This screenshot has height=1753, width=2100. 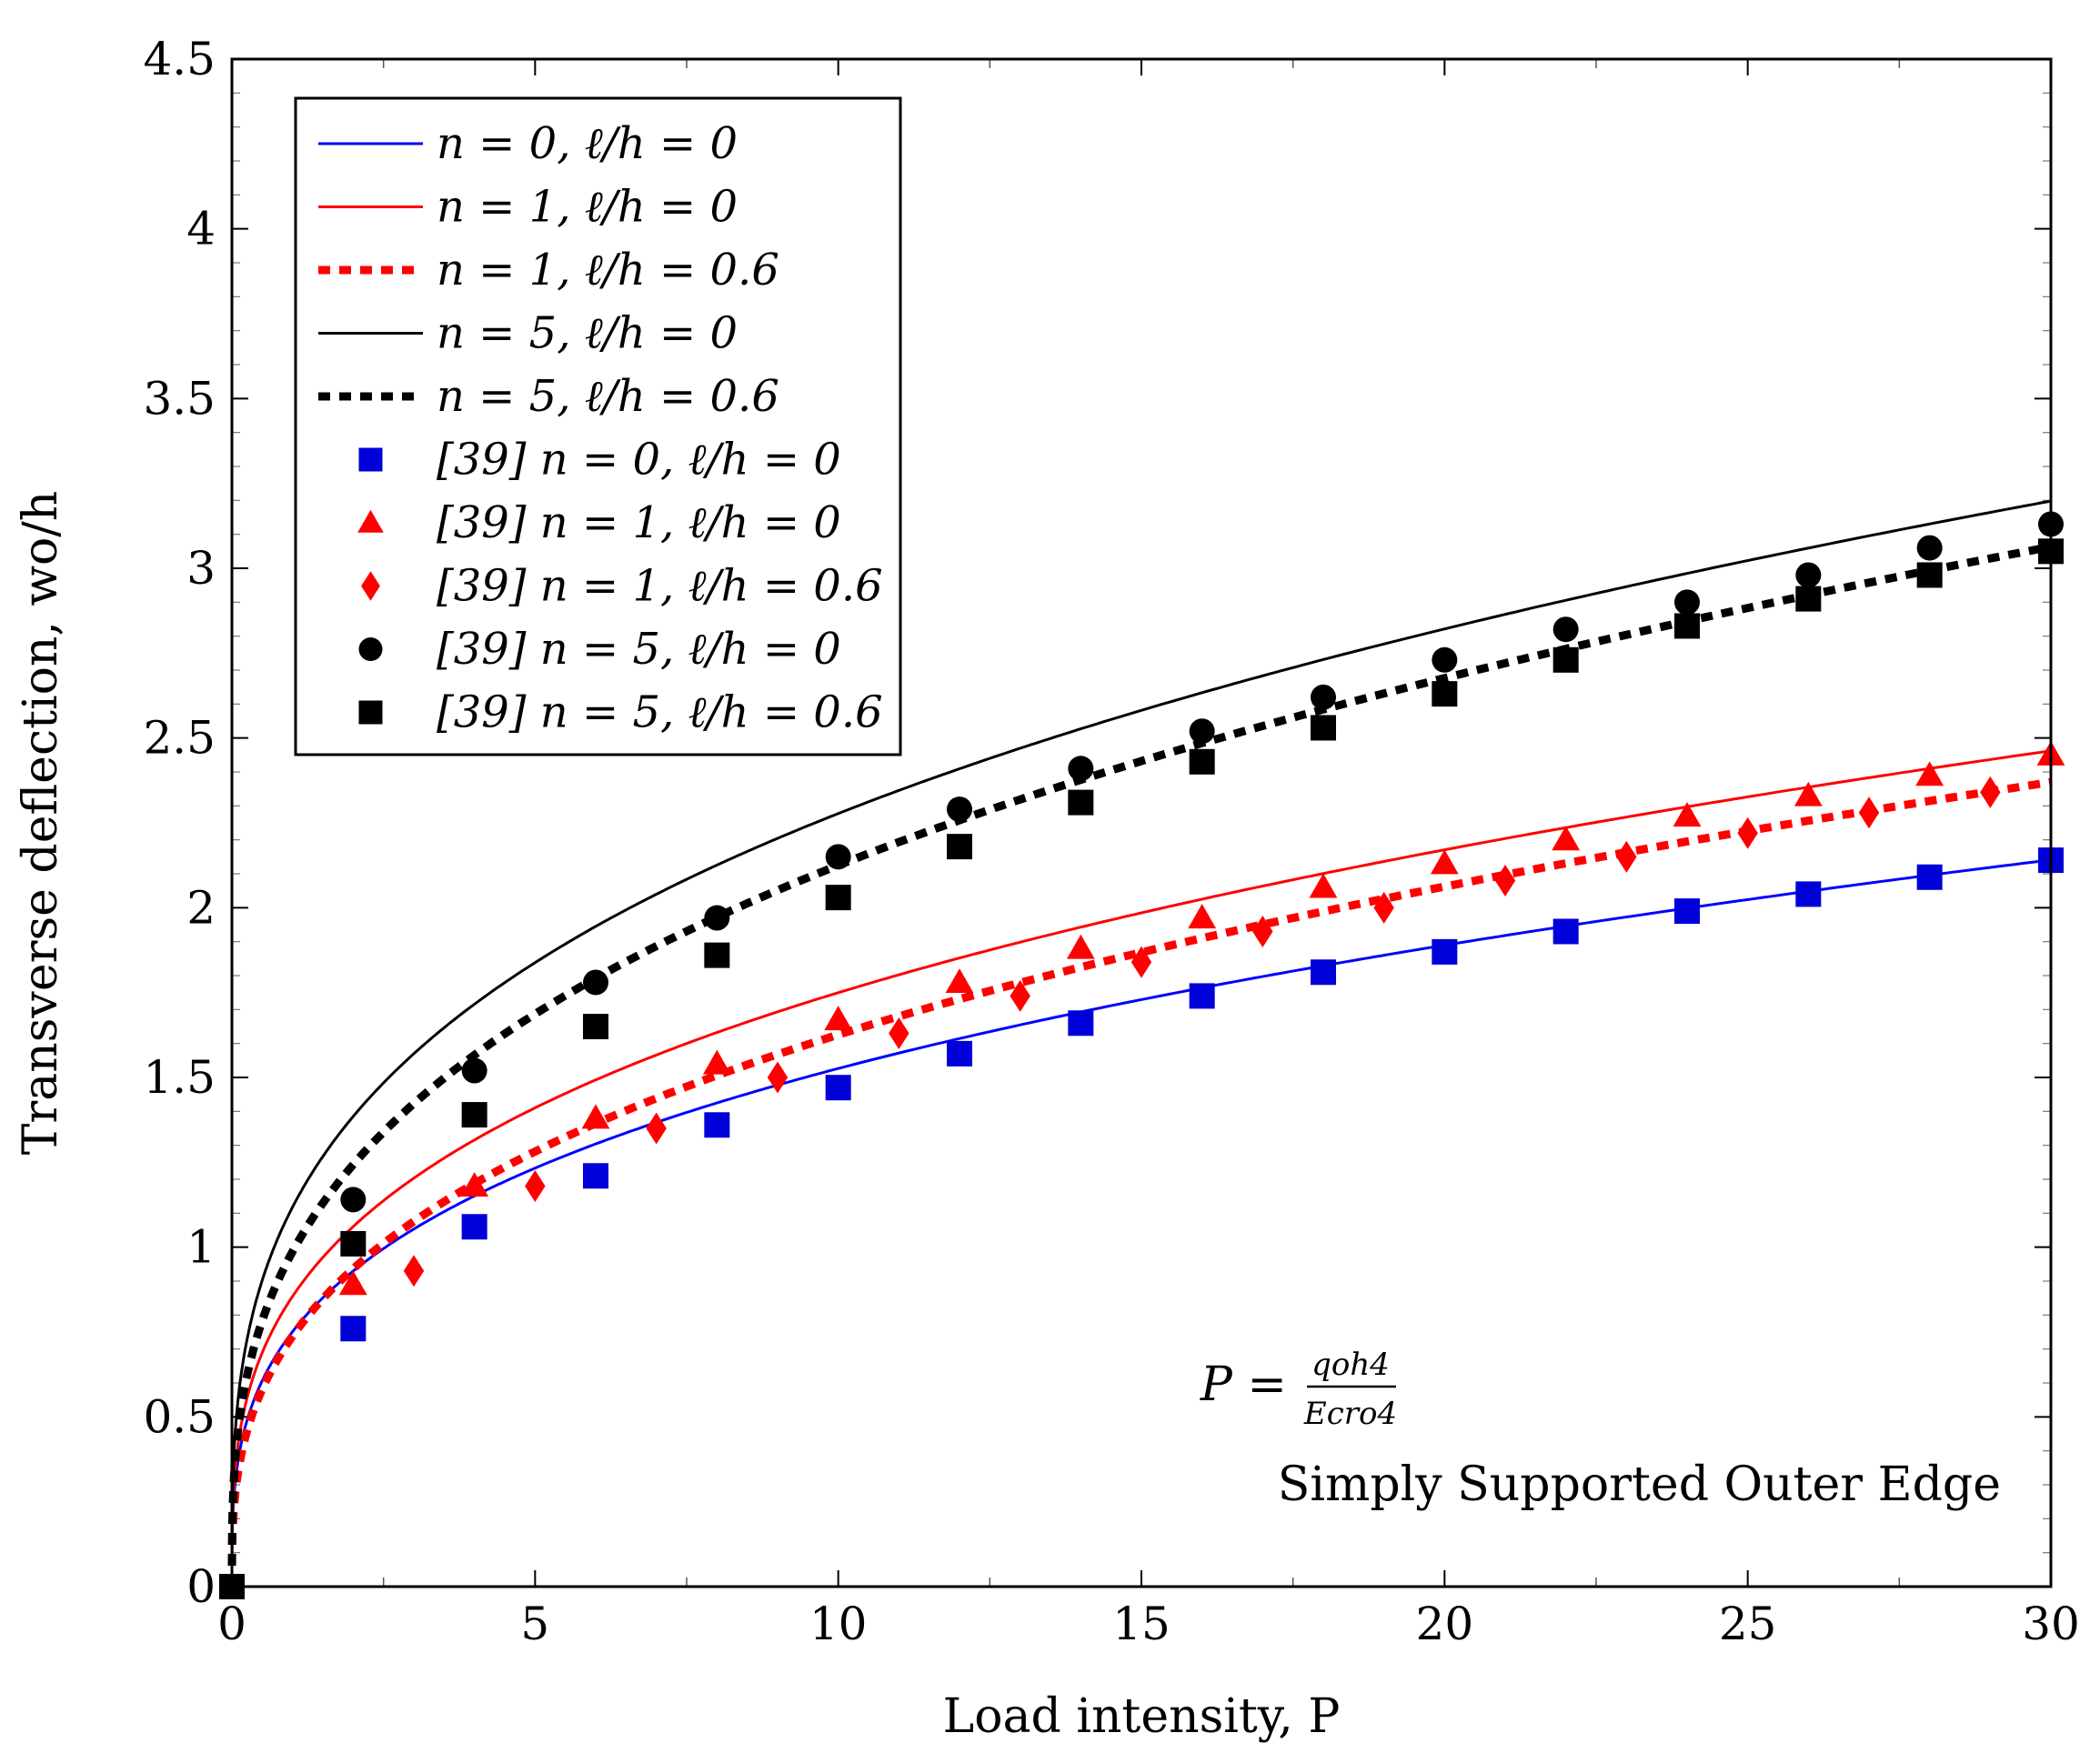 What do you see at coordinates (1243, 1384) in the screenshot?
I see `formula-lhs: P =` at bounding box center [1243, 1384].